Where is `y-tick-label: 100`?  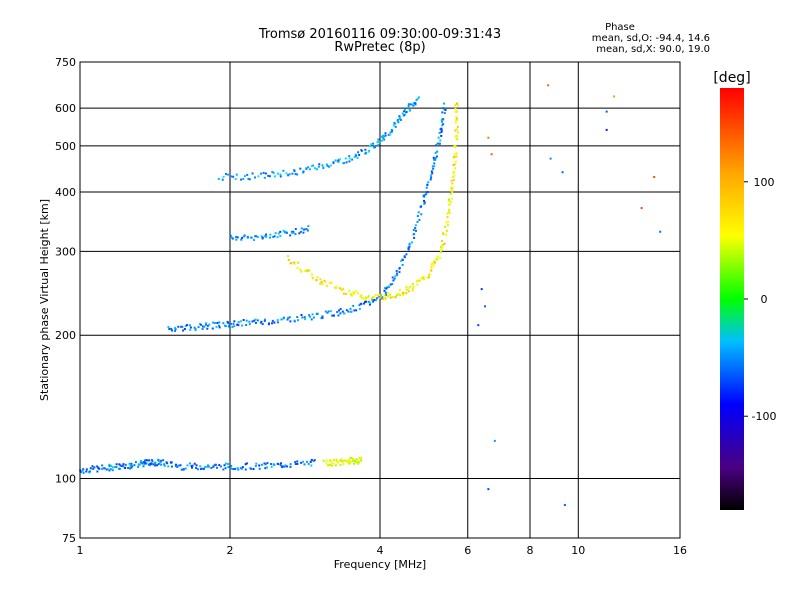 y-tick-label: 100 is located at coordinates (65, 479).